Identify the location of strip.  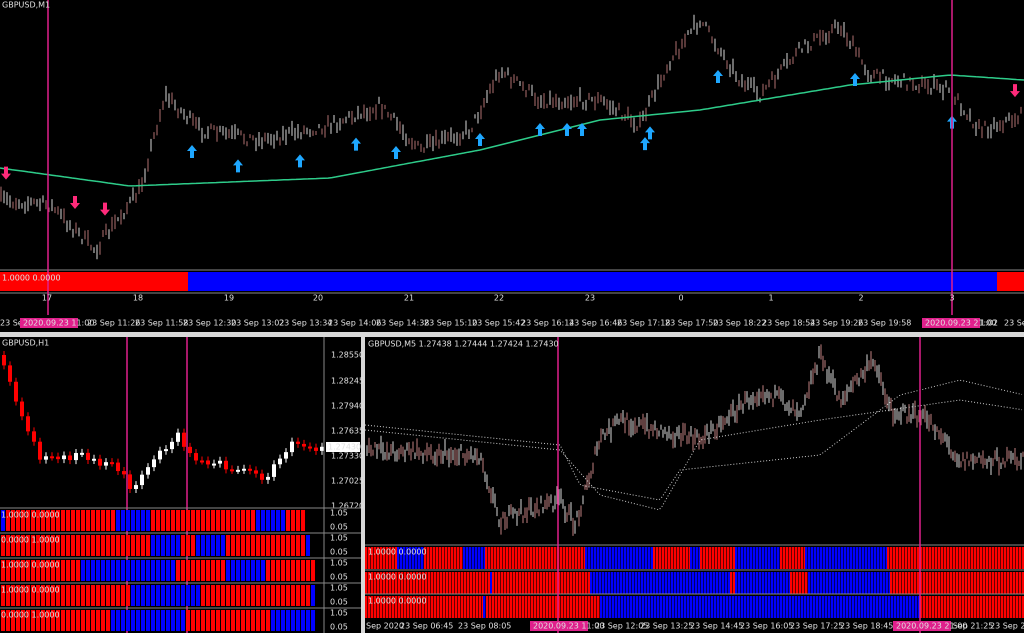
(1010, 281).